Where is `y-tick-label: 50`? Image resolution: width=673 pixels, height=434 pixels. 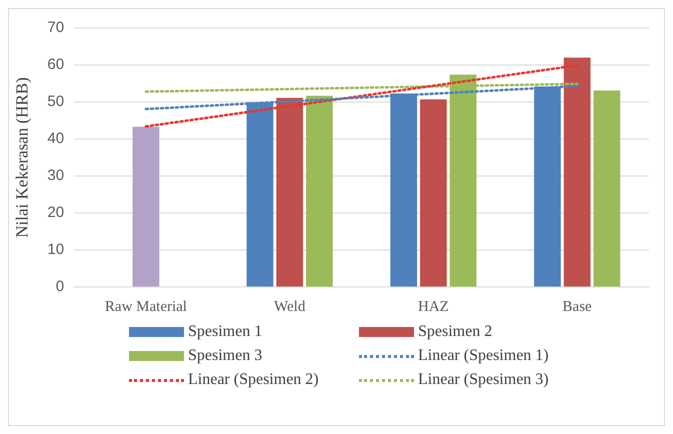 y-tick-label: 50 is located at coordinates (55, 101).